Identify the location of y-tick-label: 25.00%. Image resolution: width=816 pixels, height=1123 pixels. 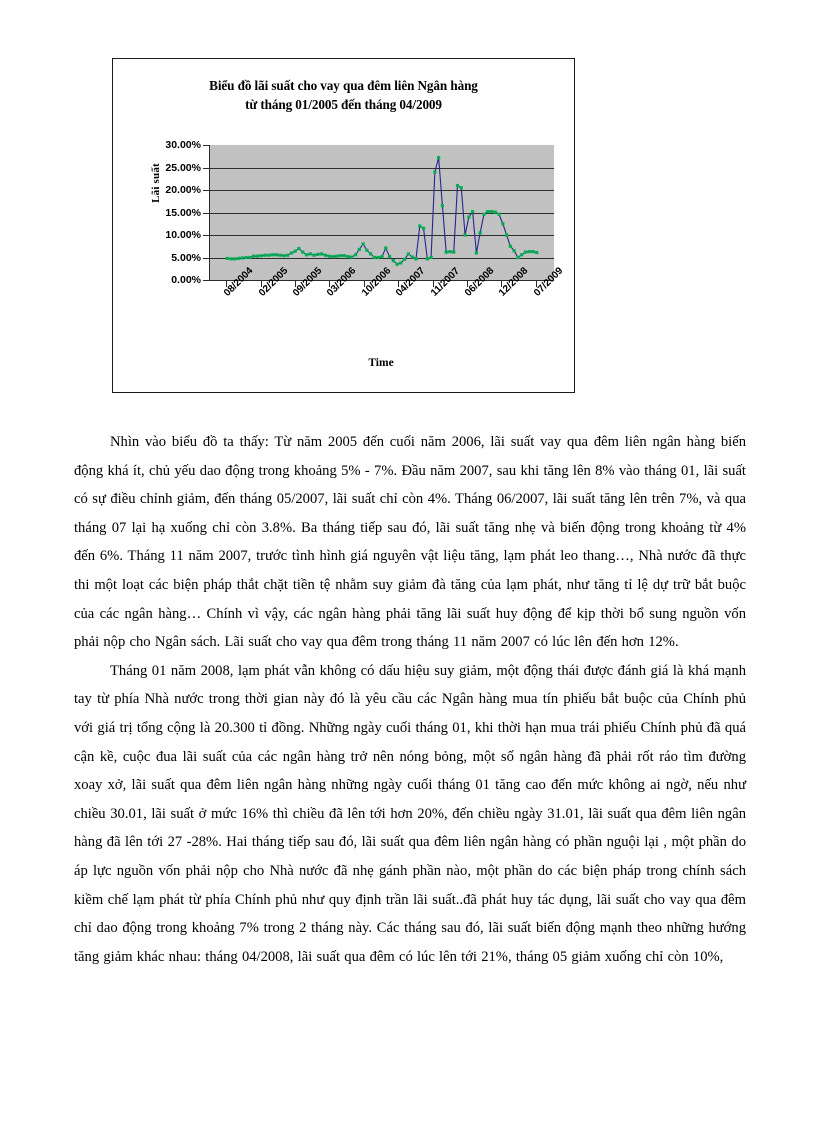
(183, 167).